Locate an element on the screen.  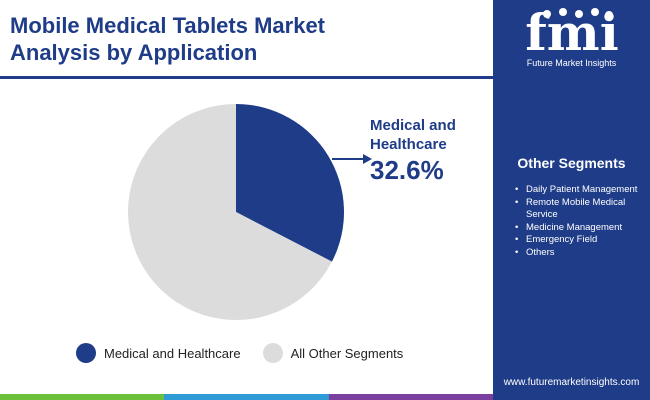
legend-swatch-other is located at coordinates (272, 353).